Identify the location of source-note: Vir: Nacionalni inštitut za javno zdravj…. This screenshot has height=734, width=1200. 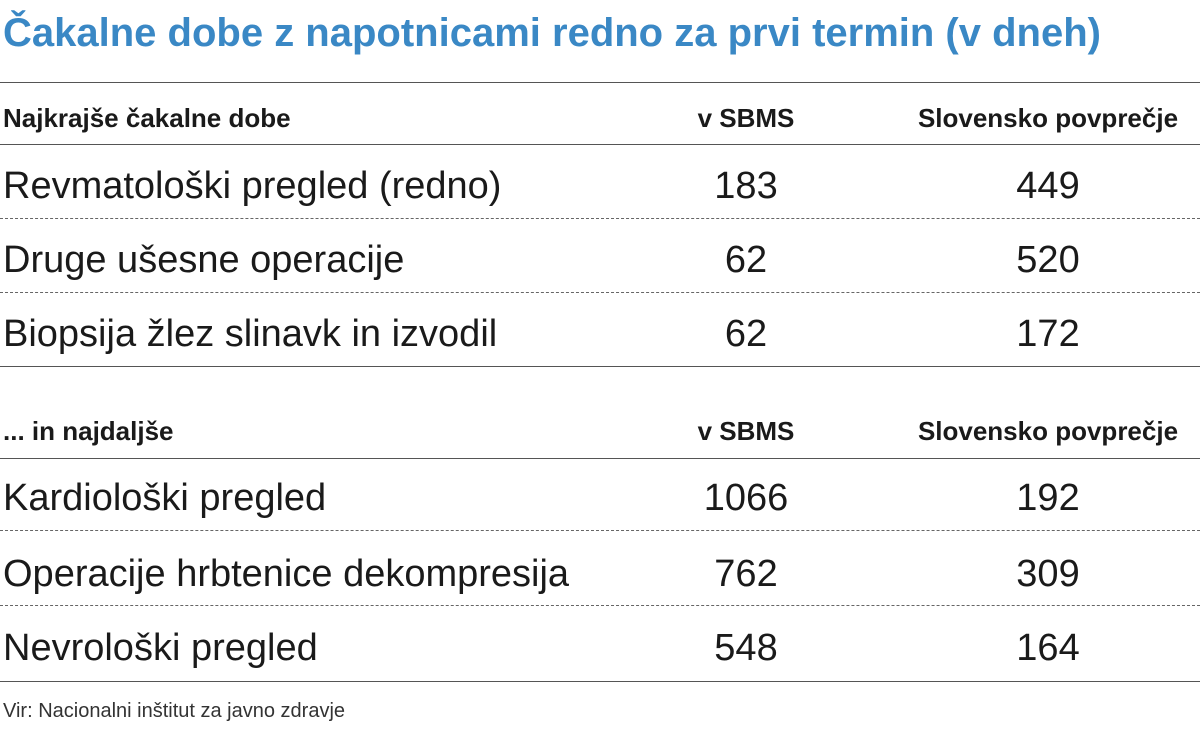
(174, 711).